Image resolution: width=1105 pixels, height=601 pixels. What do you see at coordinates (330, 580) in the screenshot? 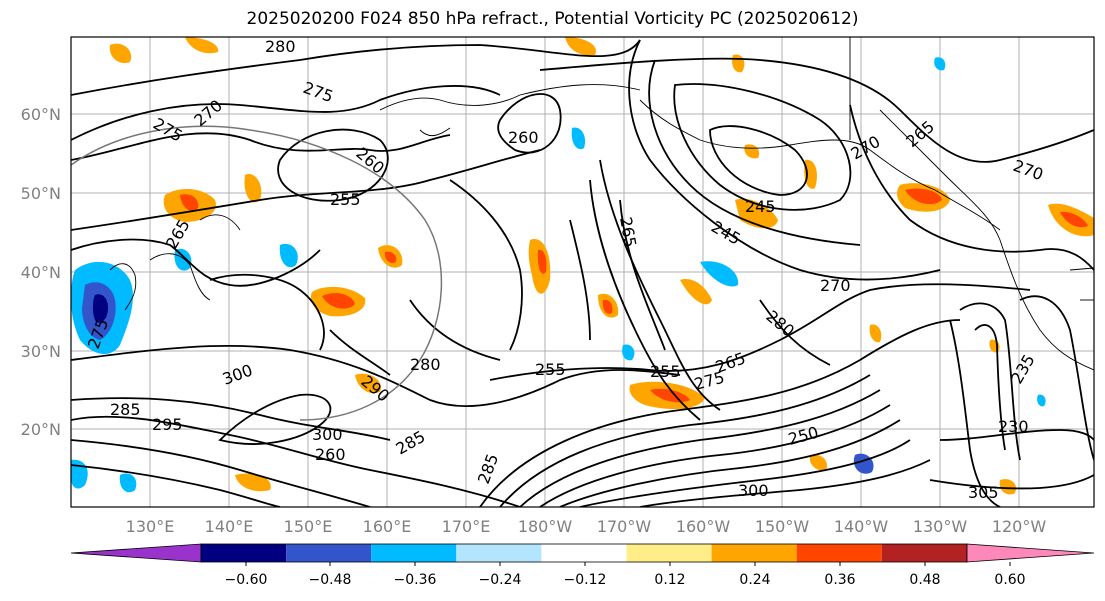
I see `colorbar-tick-label: −0.48` at bounding box center [330, 580].